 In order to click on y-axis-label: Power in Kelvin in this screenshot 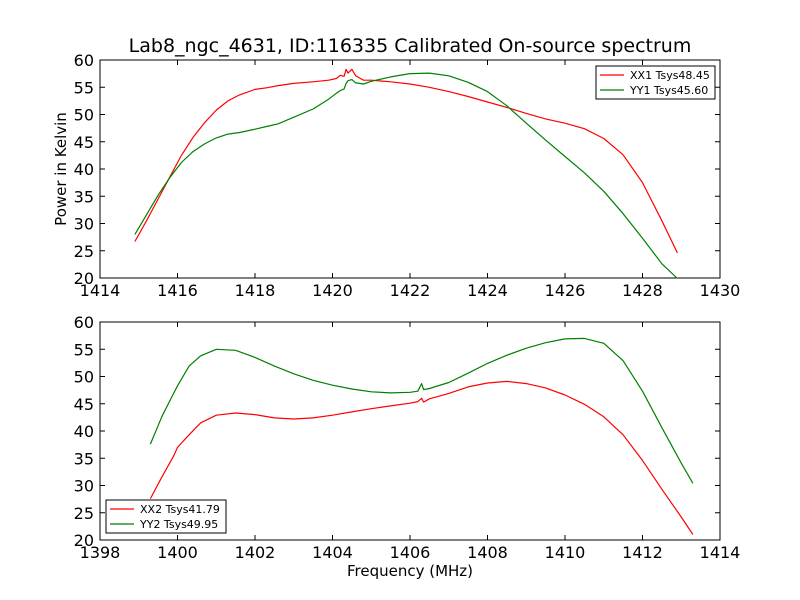, I will do `click(61, 169)`.